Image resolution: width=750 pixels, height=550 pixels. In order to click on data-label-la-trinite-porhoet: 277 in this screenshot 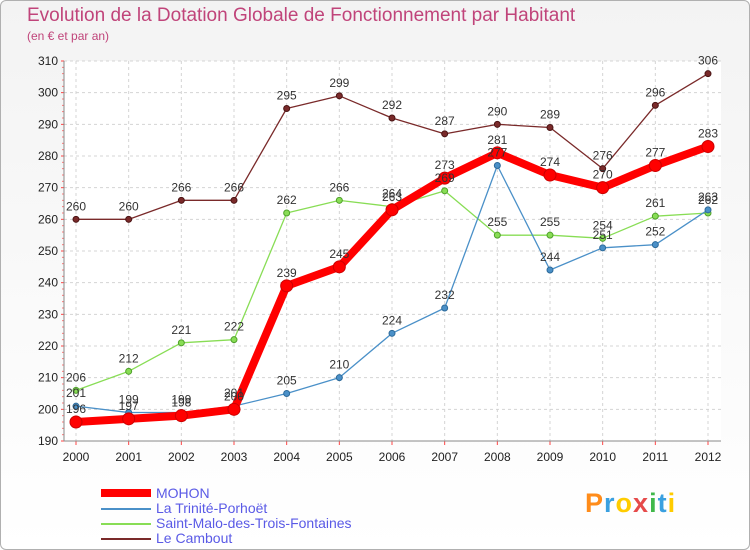, I will do `click(497, 153)`.